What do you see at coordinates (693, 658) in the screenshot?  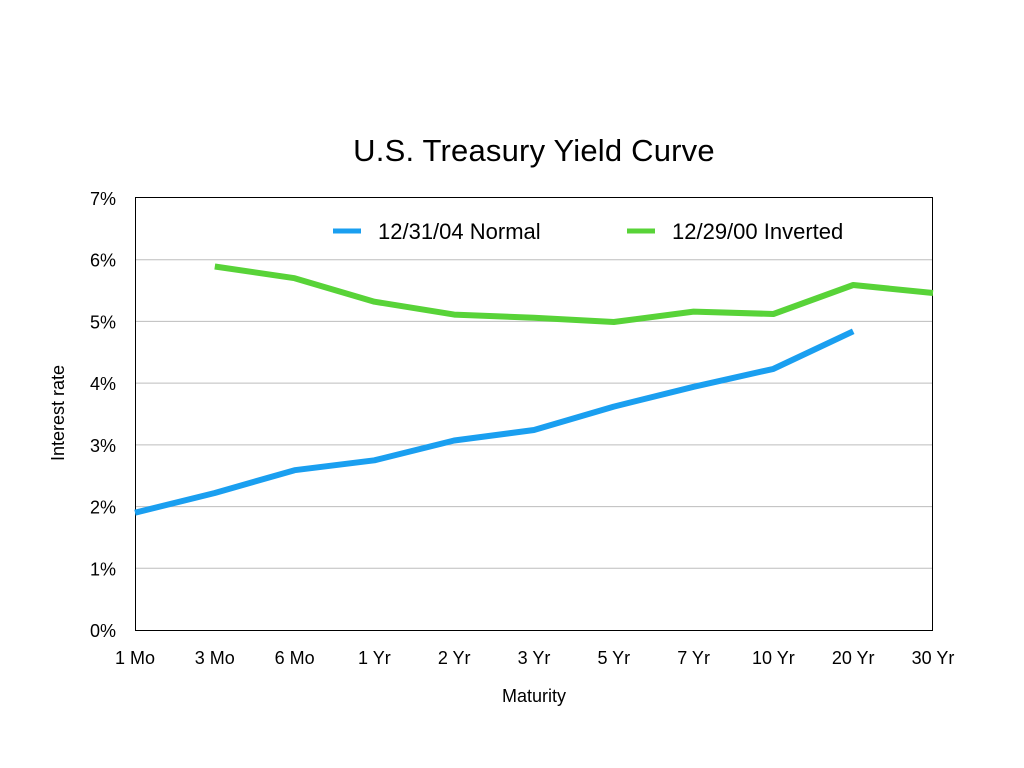 I see `x-tick-label: 7 Yr` at bounding box center [693, 658].